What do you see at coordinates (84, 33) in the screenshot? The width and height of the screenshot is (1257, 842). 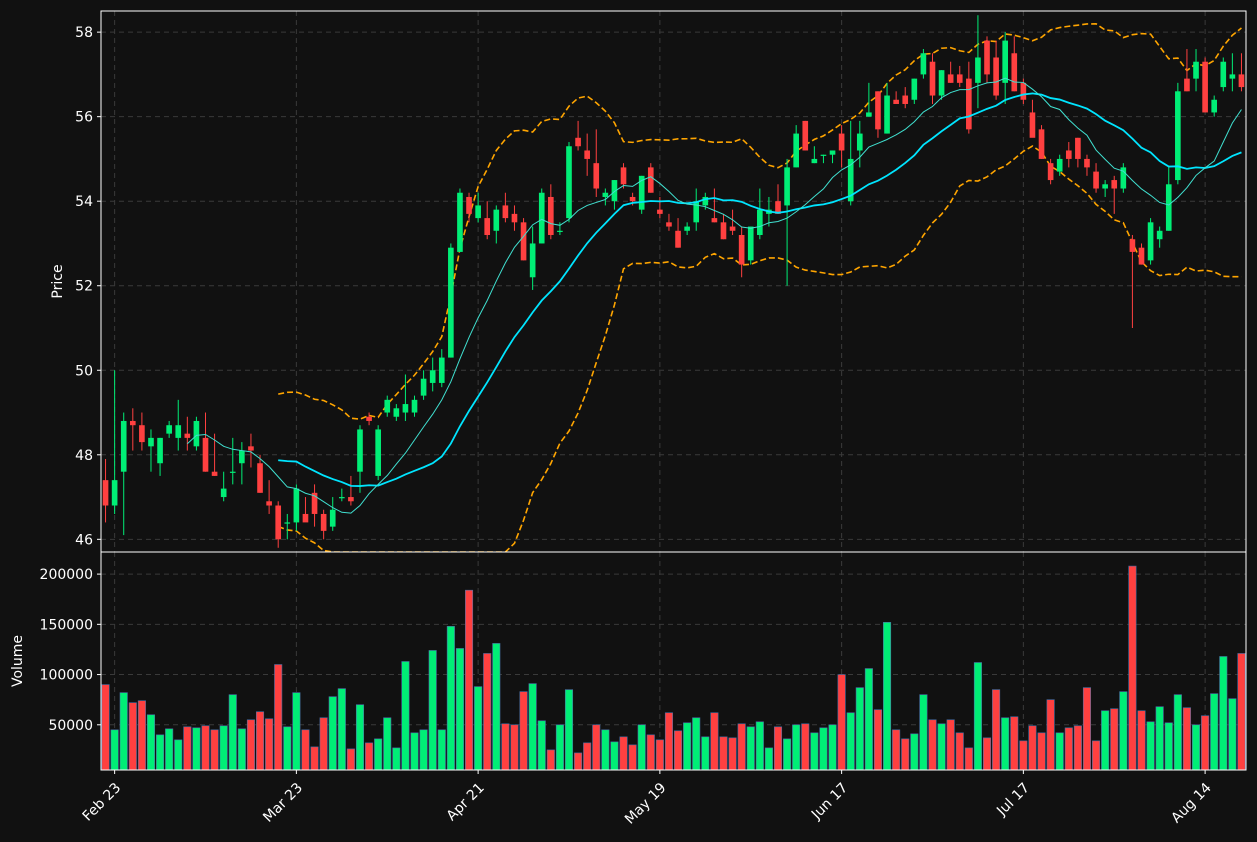 I see `price-tick-label: 58` at bounding box center [84, 33].